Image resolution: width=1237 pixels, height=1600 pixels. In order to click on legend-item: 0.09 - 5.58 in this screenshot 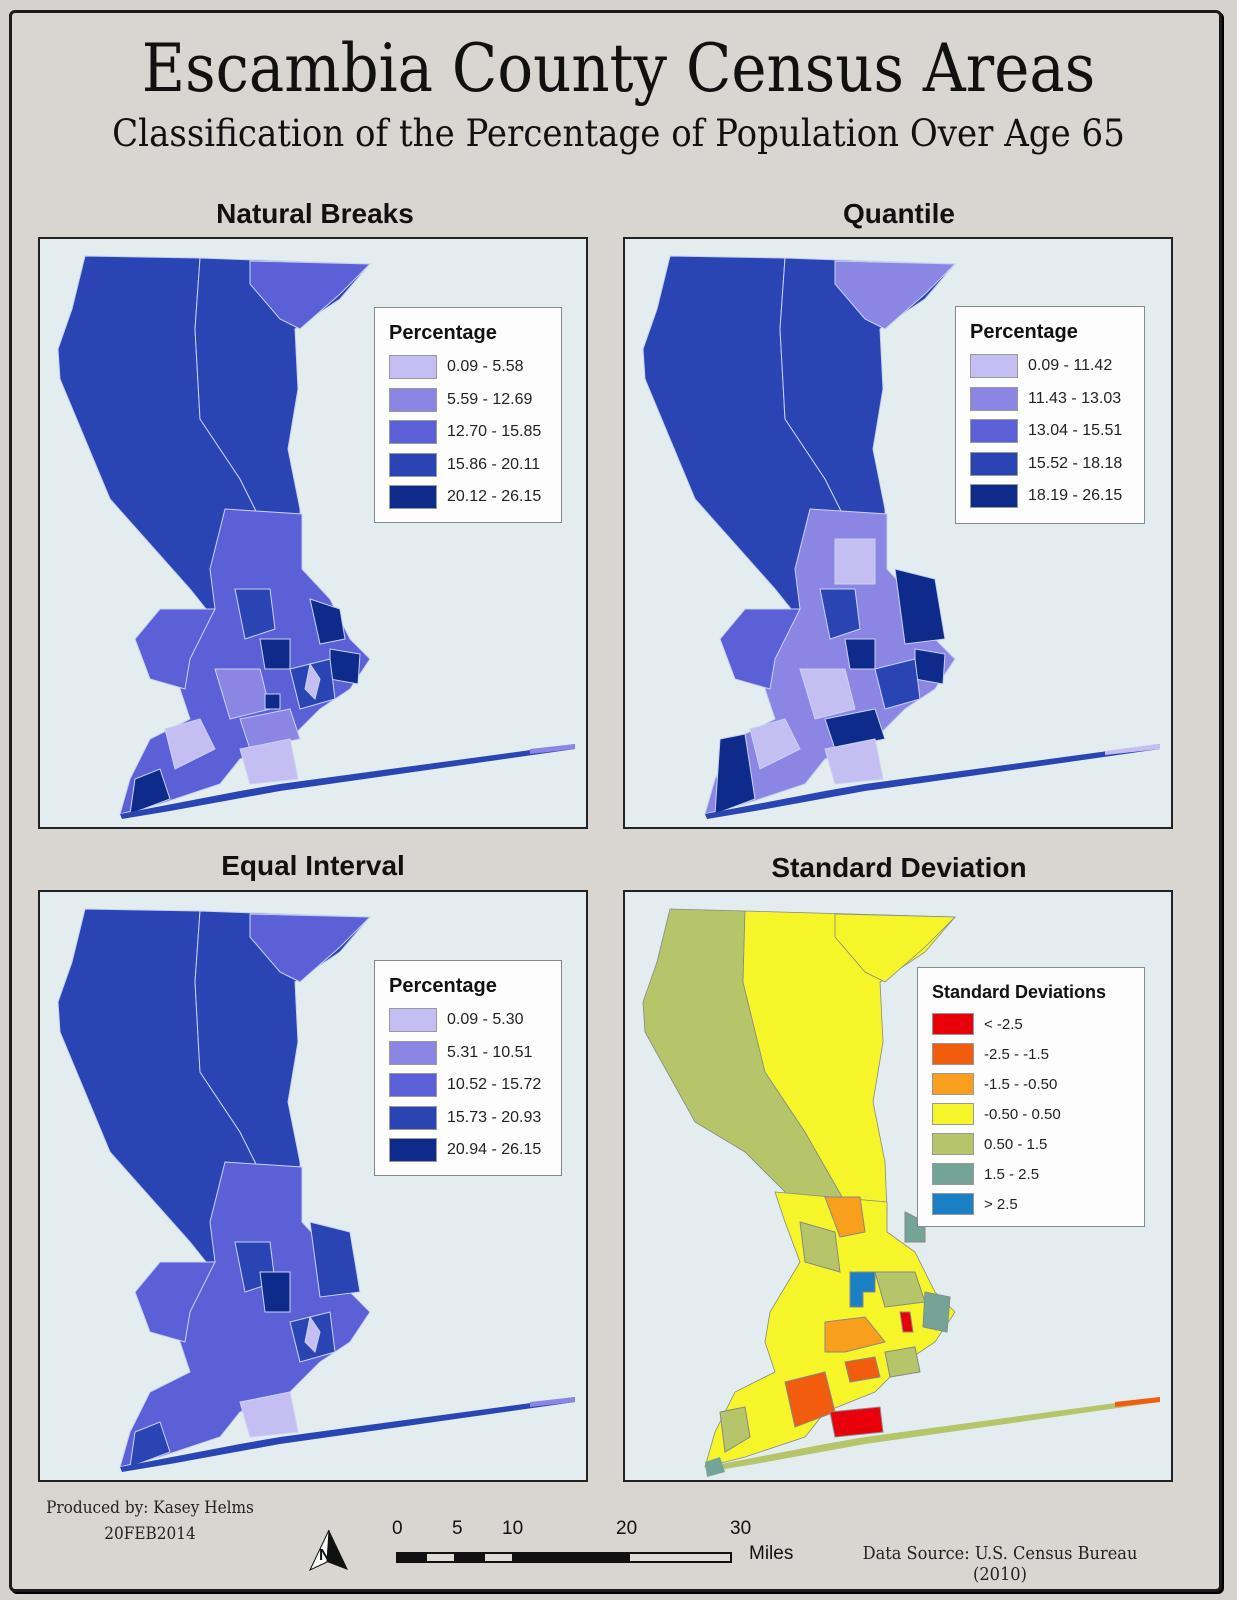, I will do `click(468, 367)`.